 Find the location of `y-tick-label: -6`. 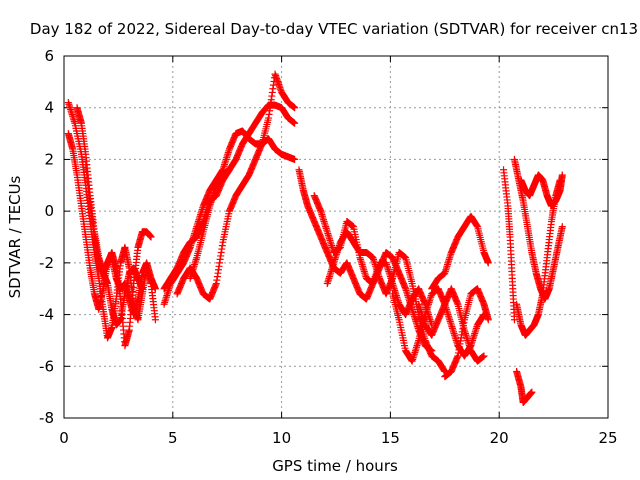

y-tick-label: -6 is located at coordinates (46, 366).